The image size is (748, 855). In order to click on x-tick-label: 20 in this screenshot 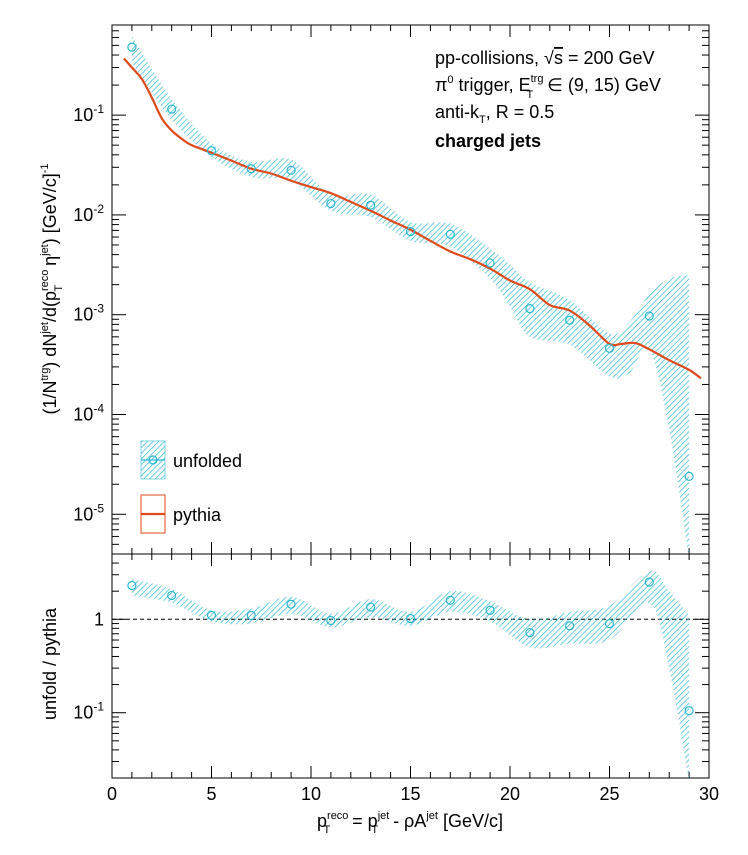, I will do `click(510, 794)`.